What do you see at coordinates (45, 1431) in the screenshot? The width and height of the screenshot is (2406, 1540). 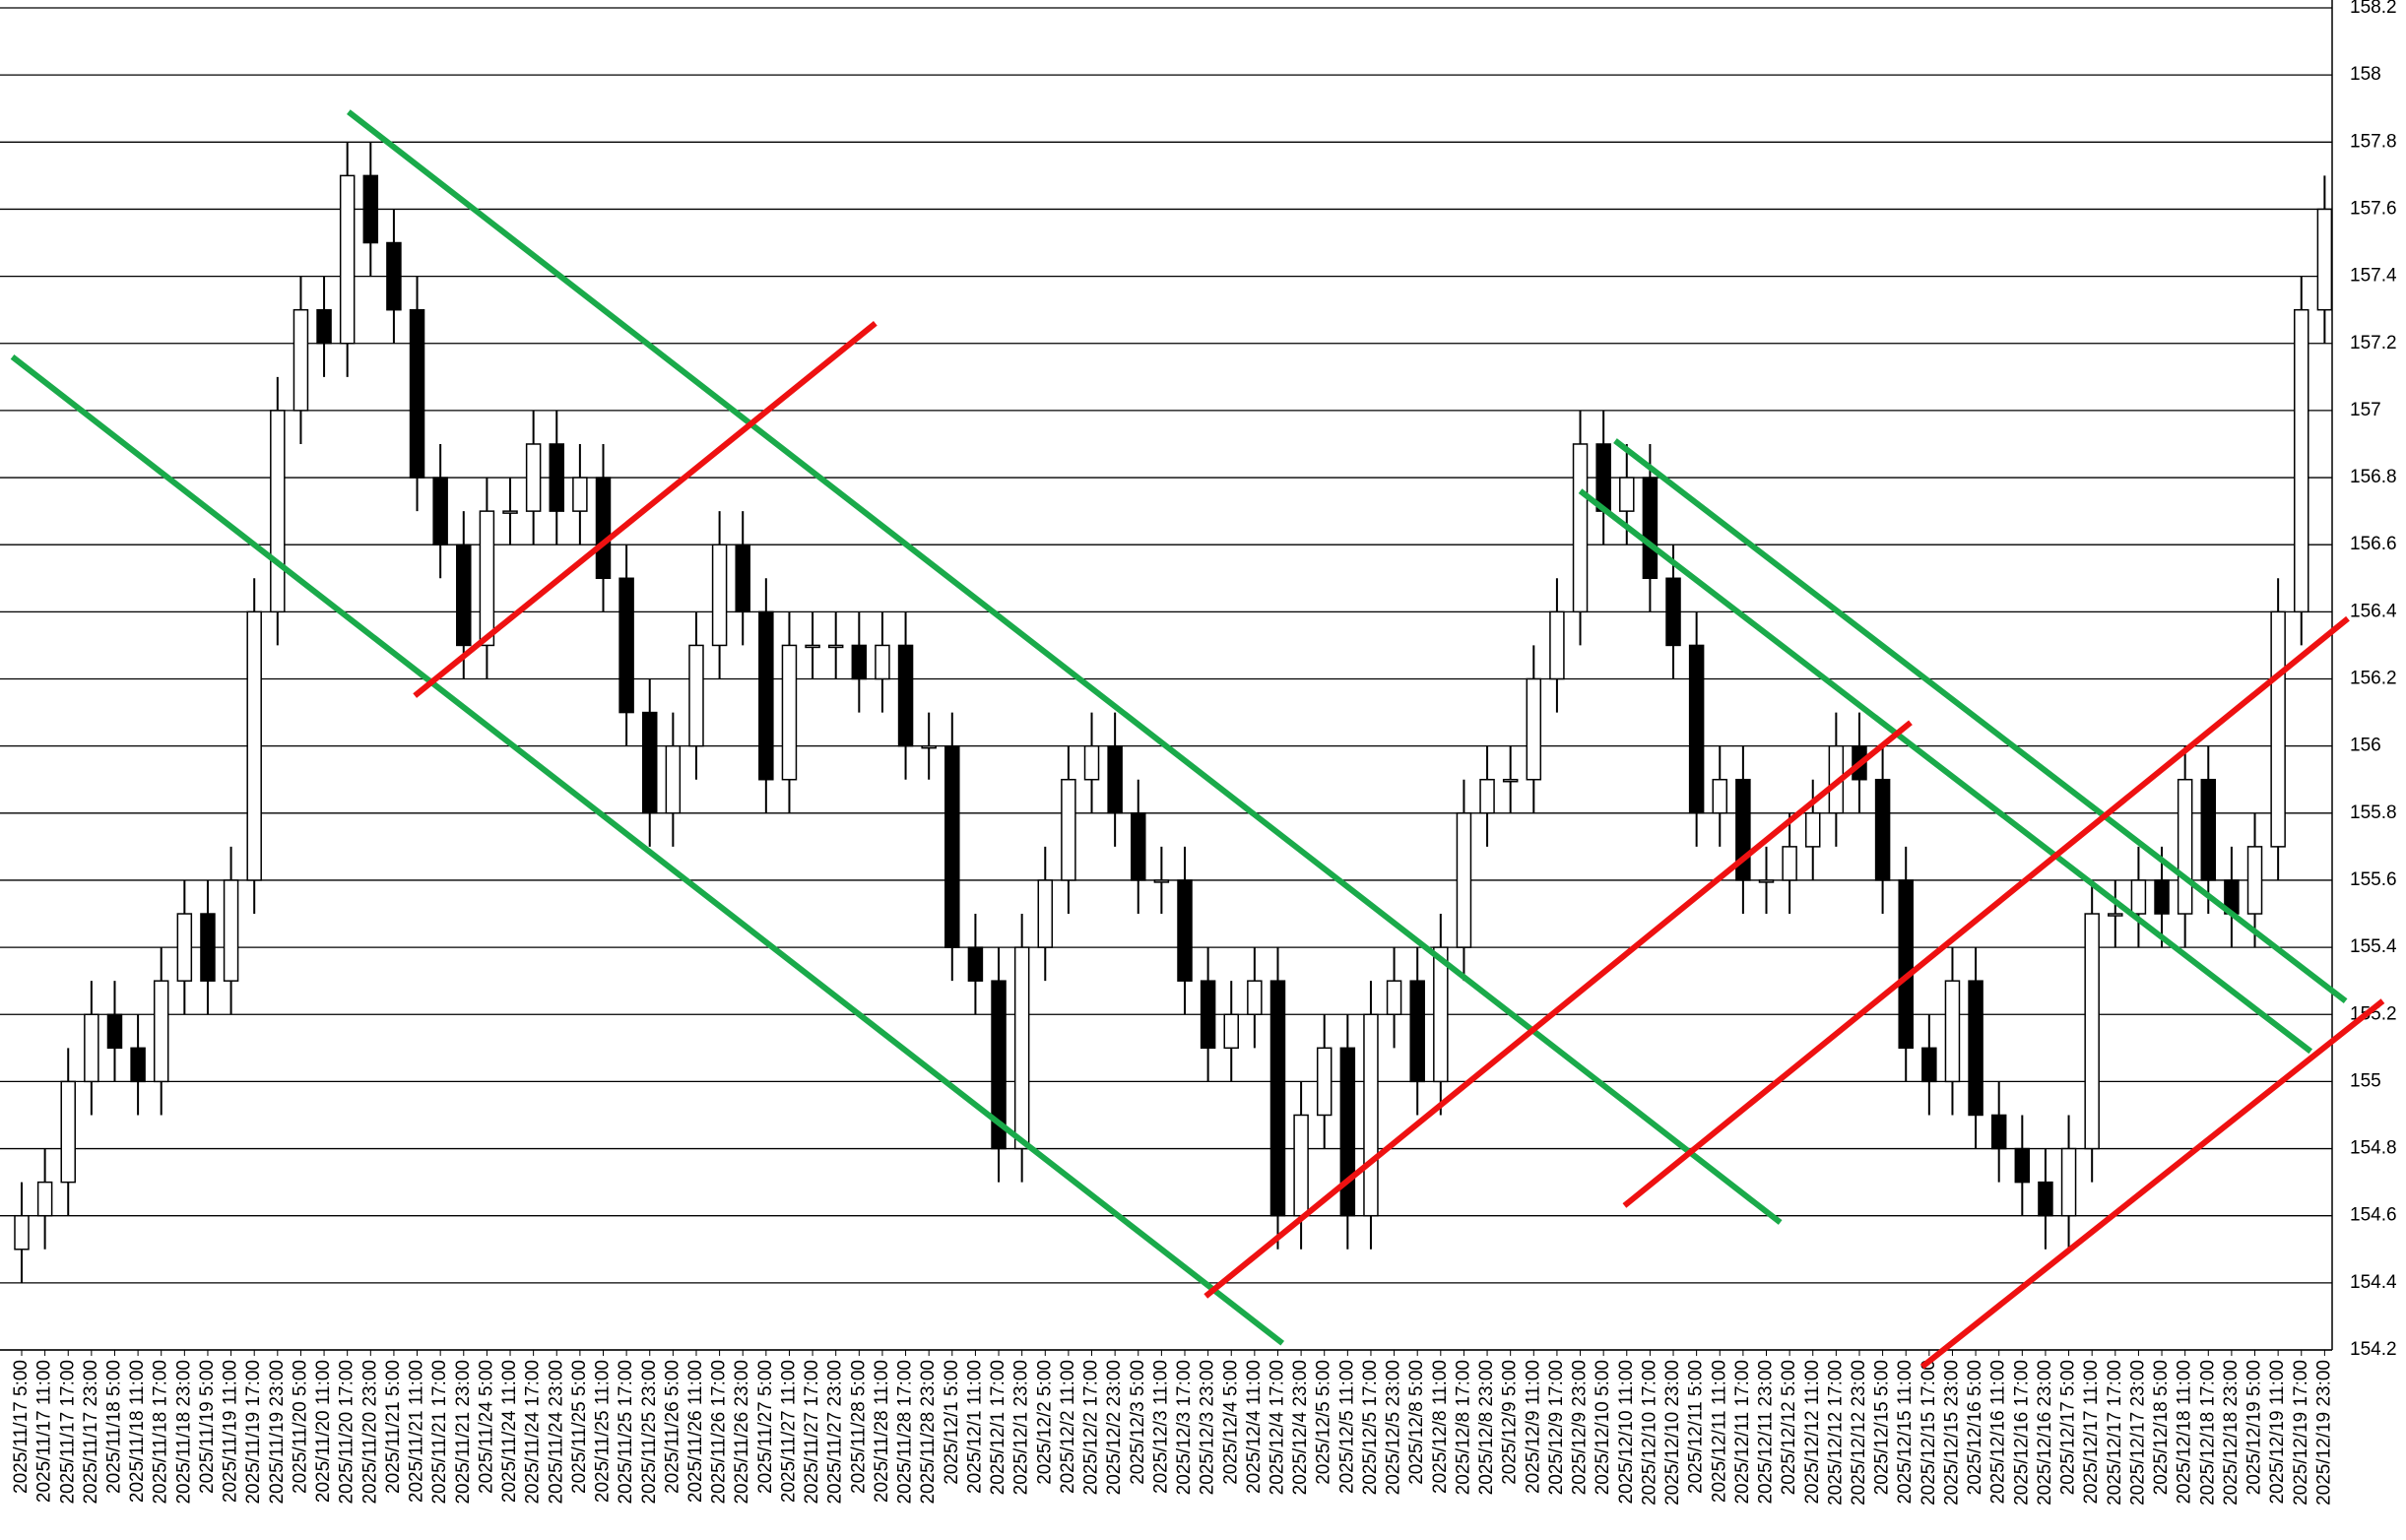 I see `x-tick-label: 2025/11/17 11:00` at bounding box center [45, 1431].